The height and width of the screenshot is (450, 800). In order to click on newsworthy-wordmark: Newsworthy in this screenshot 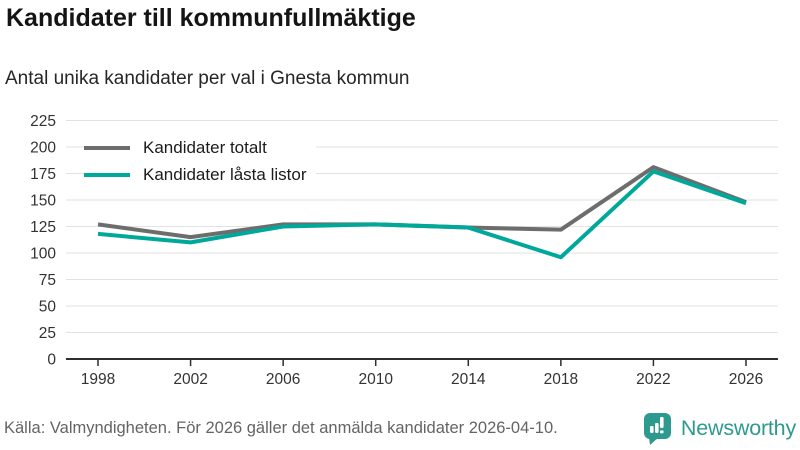, I will do `click(738, 427)`.